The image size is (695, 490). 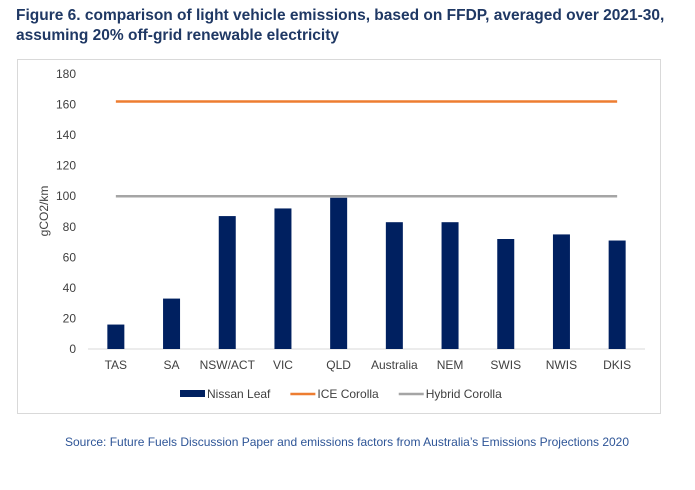 I want to click on y-tick-label: 20, so click(x=70, y=318).